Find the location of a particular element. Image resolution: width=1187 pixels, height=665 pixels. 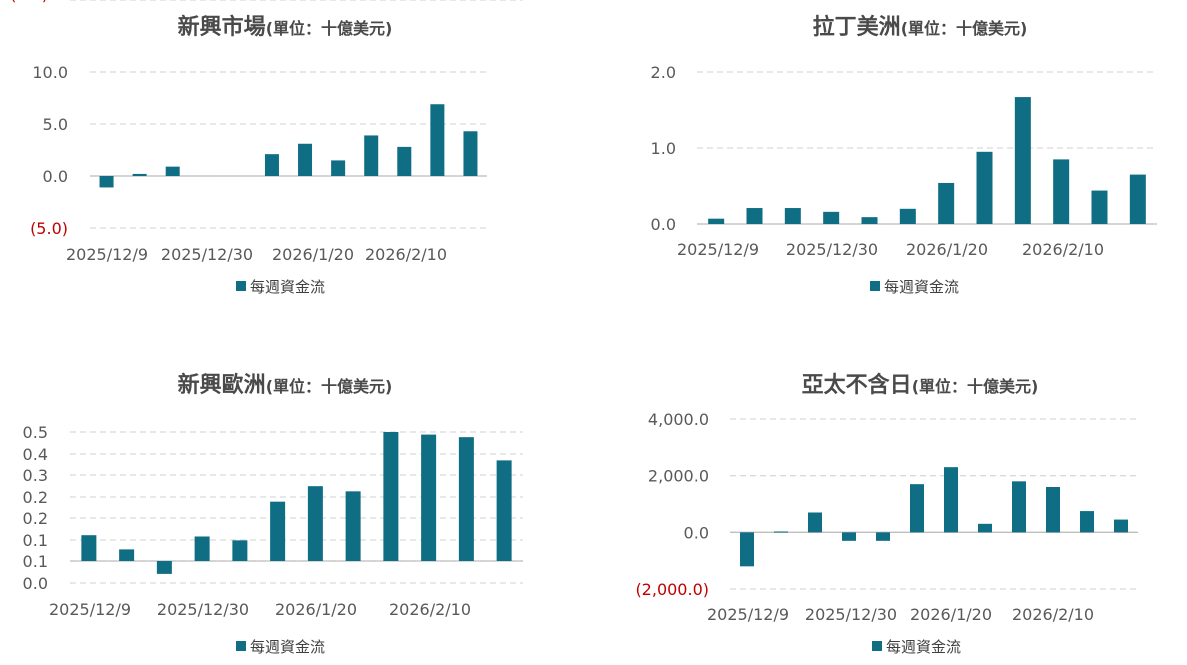

y-tick-label: (0.1) is located at coordinates (29, 2).